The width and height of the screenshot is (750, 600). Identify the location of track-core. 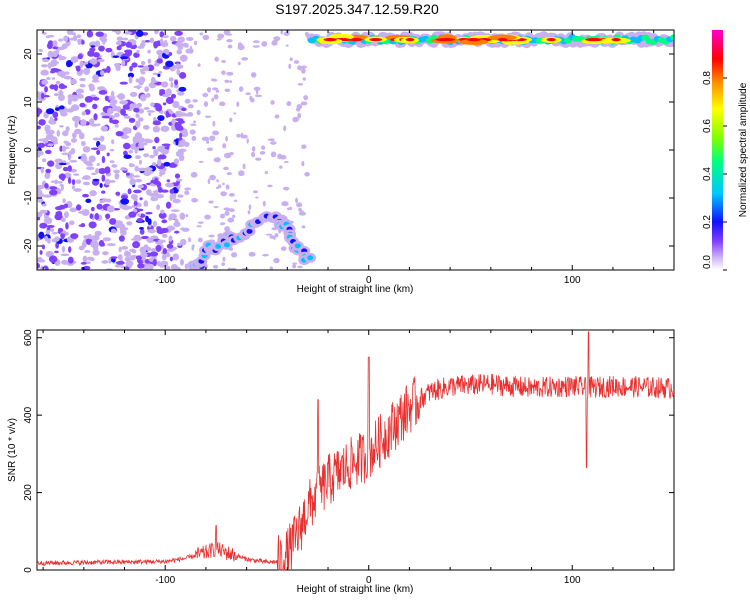
(310, 258).